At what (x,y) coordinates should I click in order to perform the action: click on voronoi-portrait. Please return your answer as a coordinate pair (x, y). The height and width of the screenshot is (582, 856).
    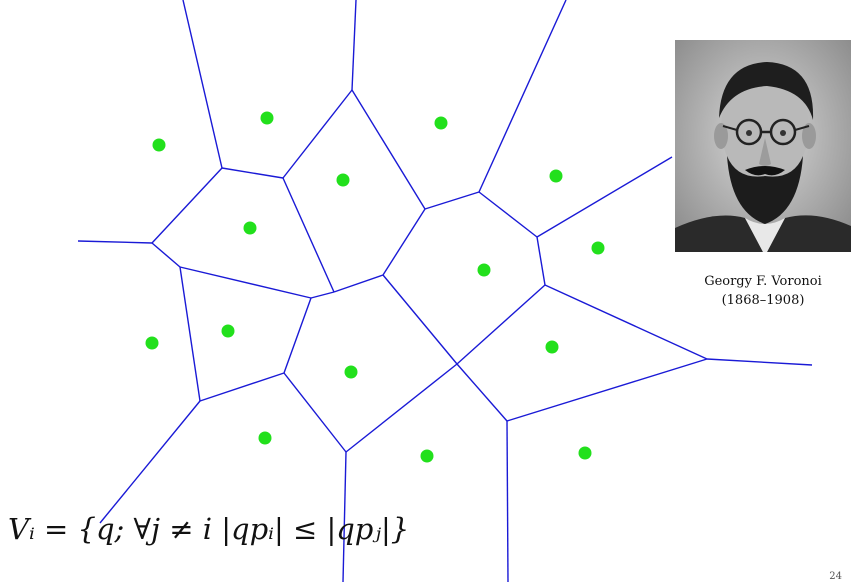
    Looking at the image, I should click on (763, 146).